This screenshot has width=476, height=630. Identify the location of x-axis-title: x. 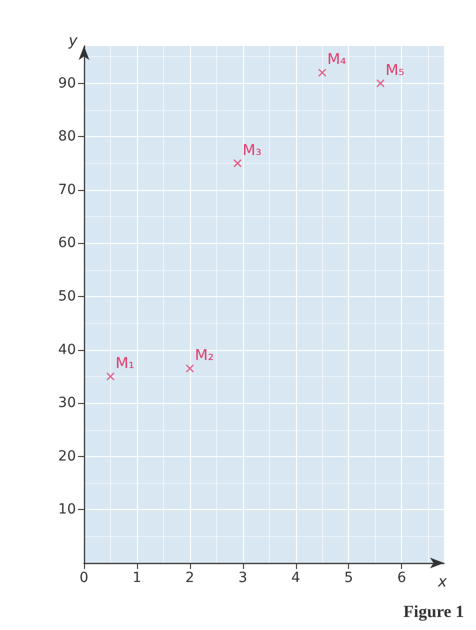
(442, 581).